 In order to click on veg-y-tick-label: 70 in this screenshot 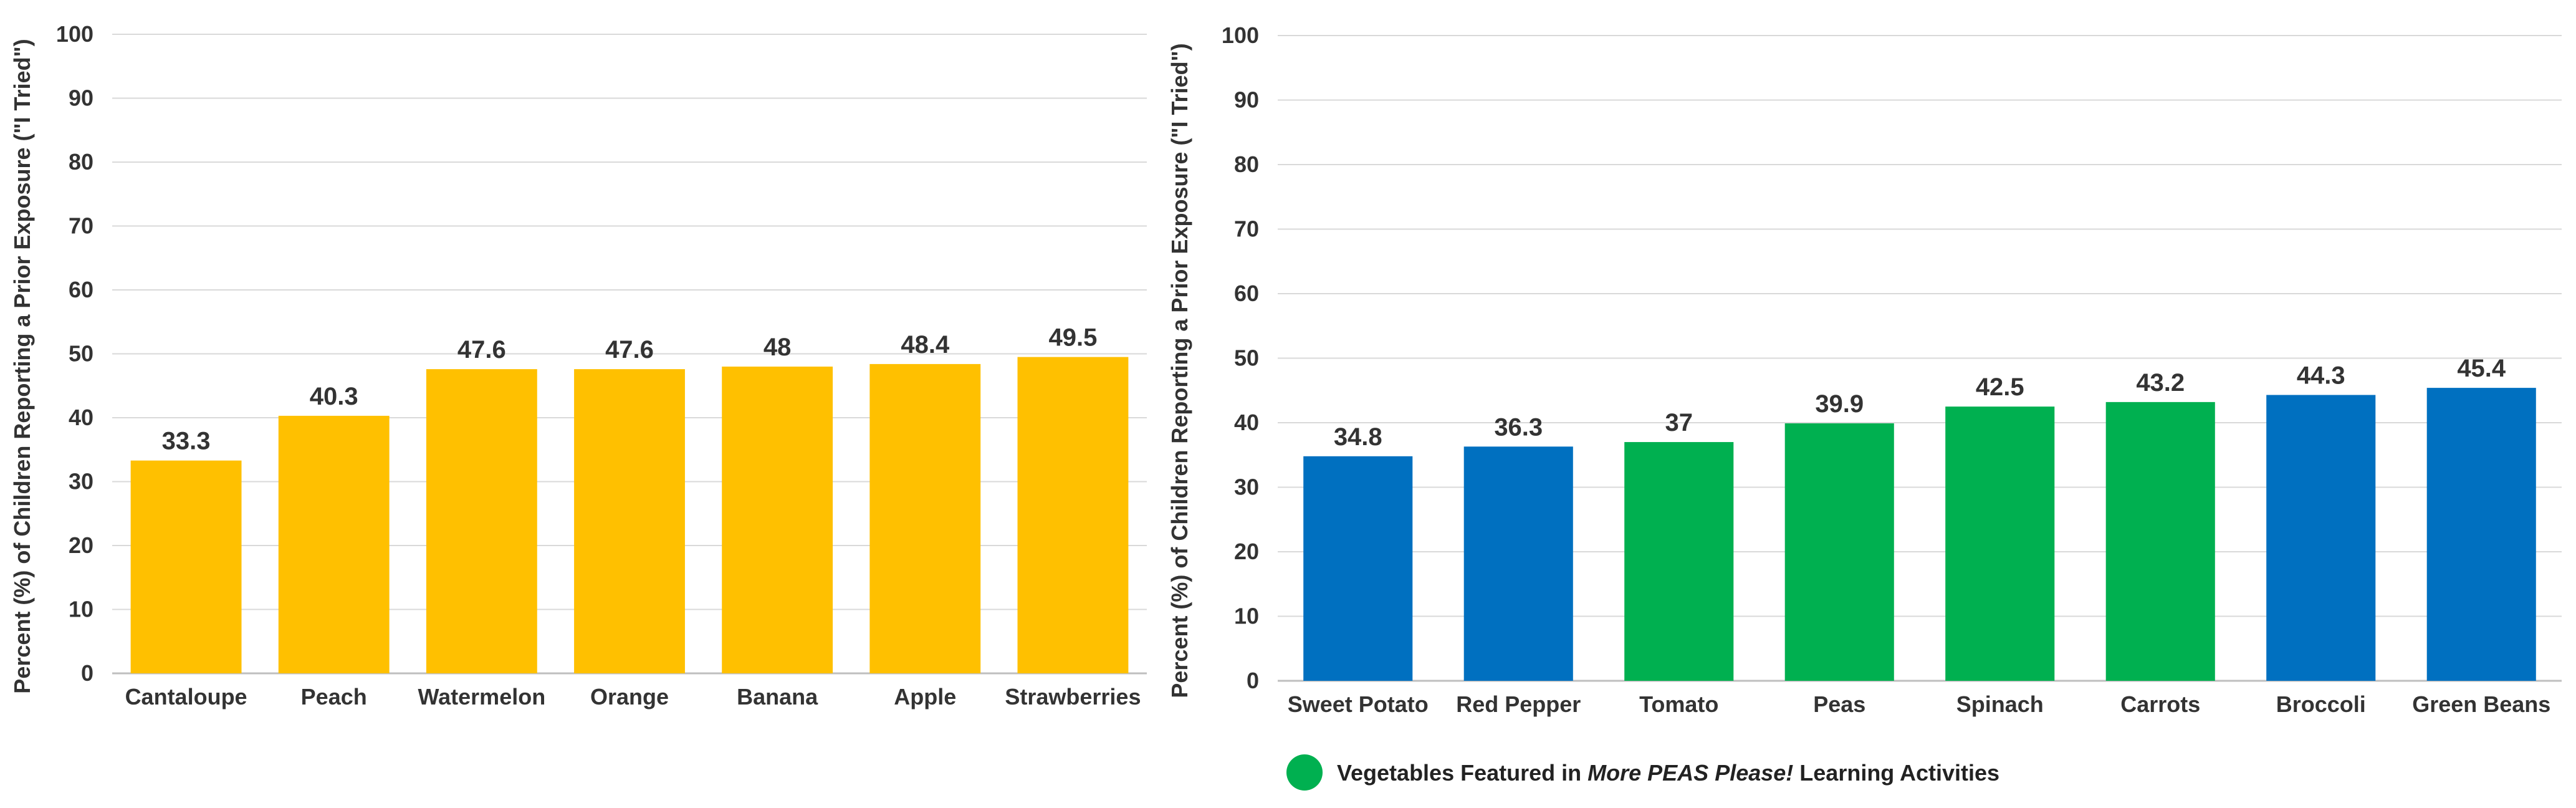, I will do `click(1246, 229)`.